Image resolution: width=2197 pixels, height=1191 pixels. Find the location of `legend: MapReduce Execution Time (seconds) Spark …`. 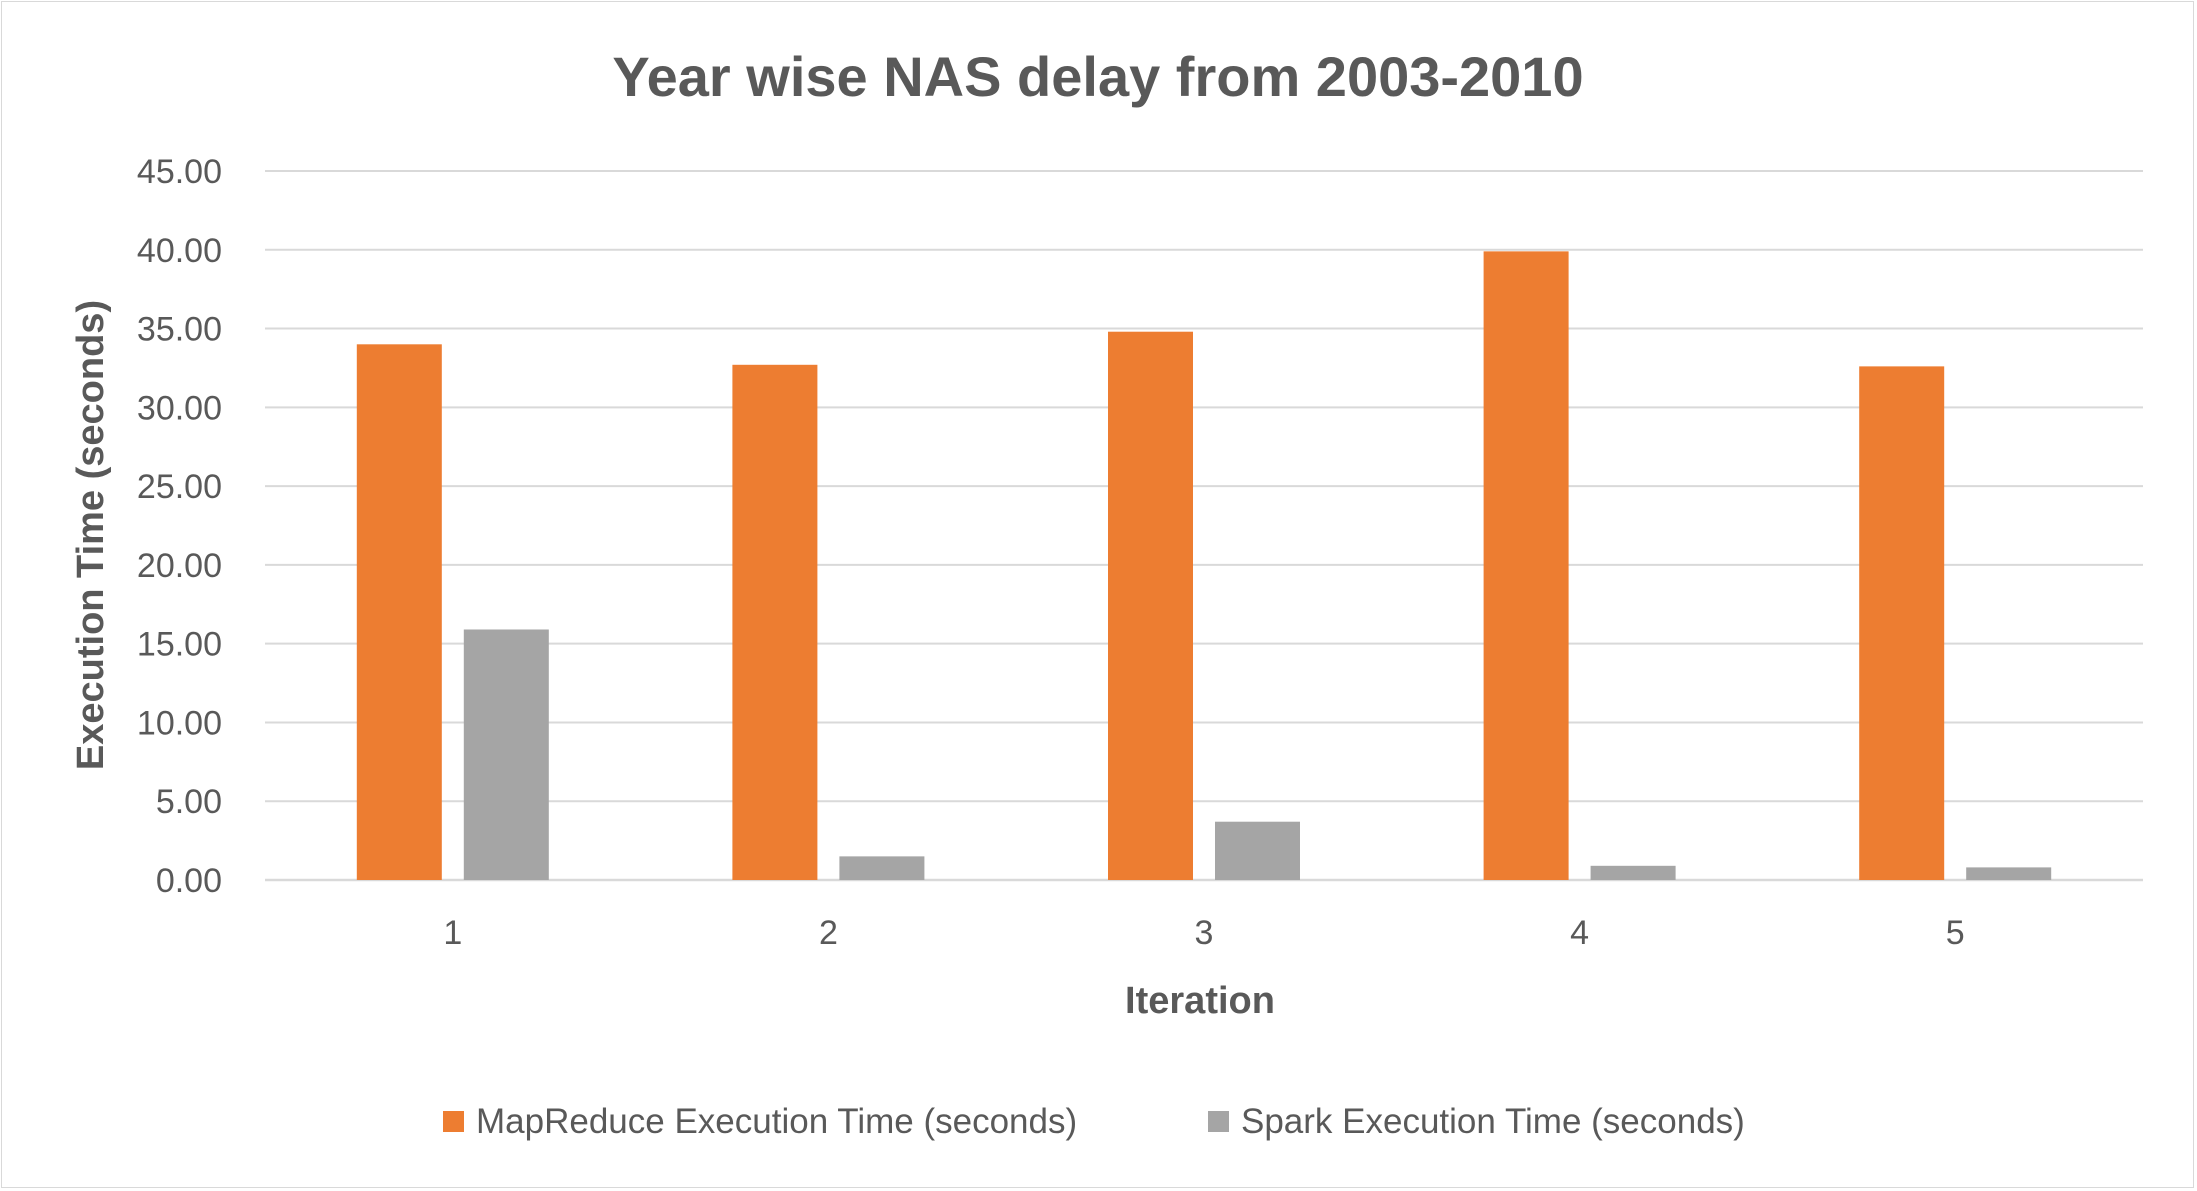

legend: MapReduce Execution Time (seconds) Spark … is located at coordinates (1094, 1121).